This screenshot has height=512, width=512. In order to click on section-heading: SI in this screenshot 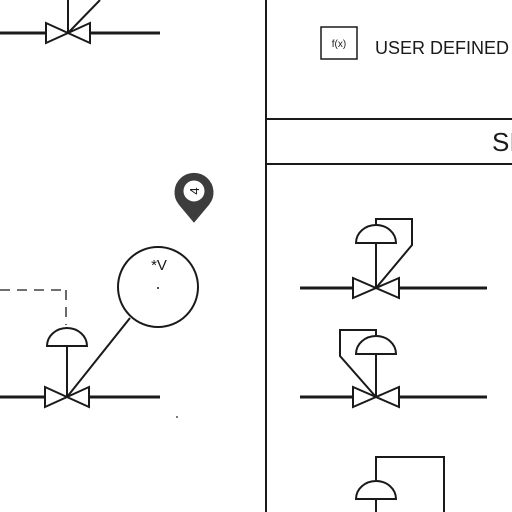, I will do `click(502, 142)`.